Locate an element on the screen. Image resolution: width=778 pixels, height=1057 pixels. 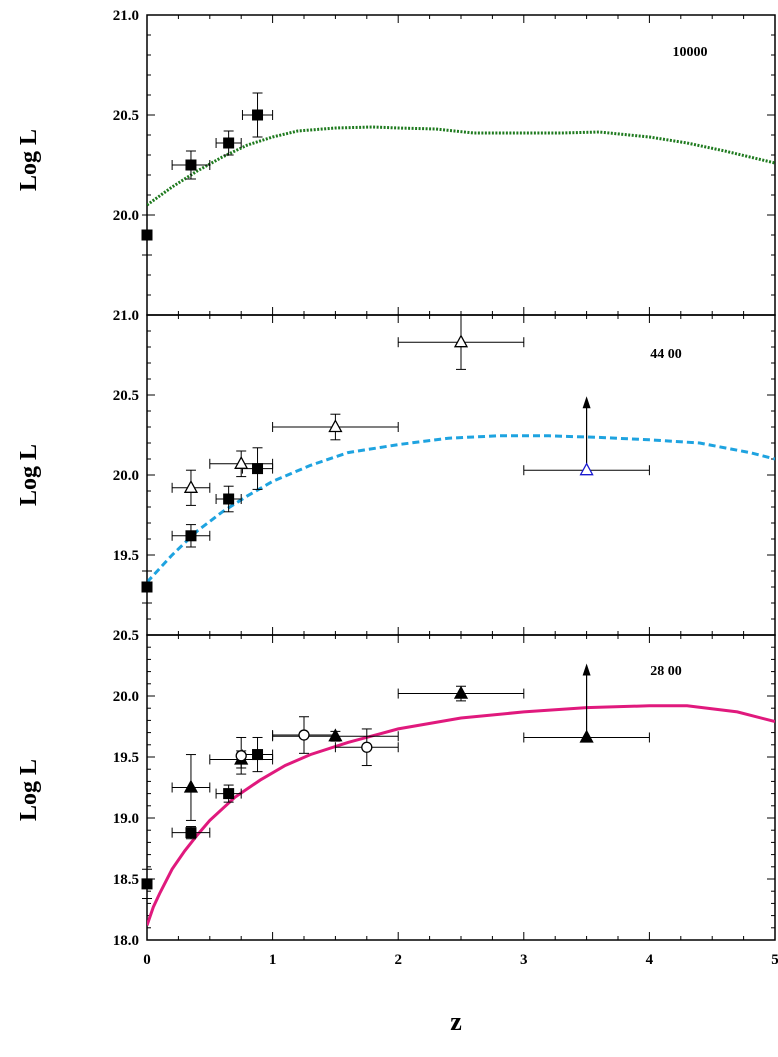
y-tick-label: 19.0 is located at coordinates (126, 819).